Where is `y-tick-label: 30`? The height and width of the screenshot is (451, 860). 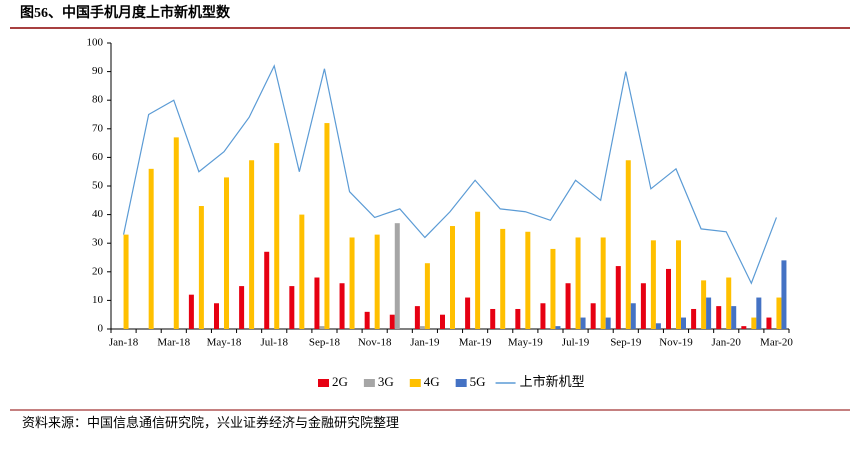
y-tick-label: 30 is located at coordinates (98, 243).